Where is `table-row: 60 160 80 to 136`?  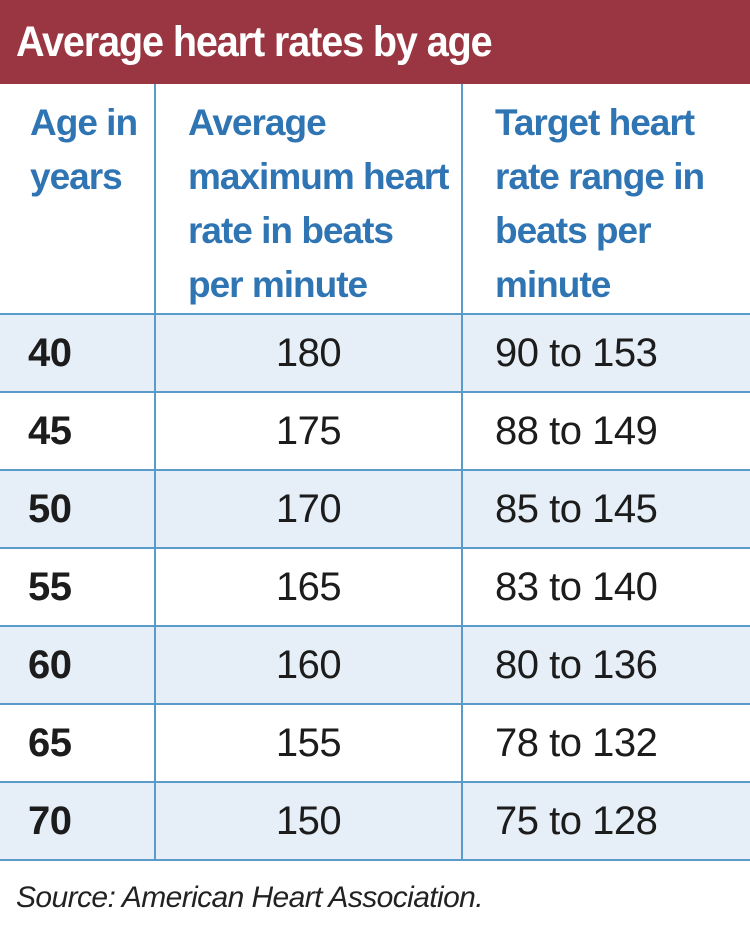
table-row: 60 160 80 to 136 is located at coordinates (375, 665).